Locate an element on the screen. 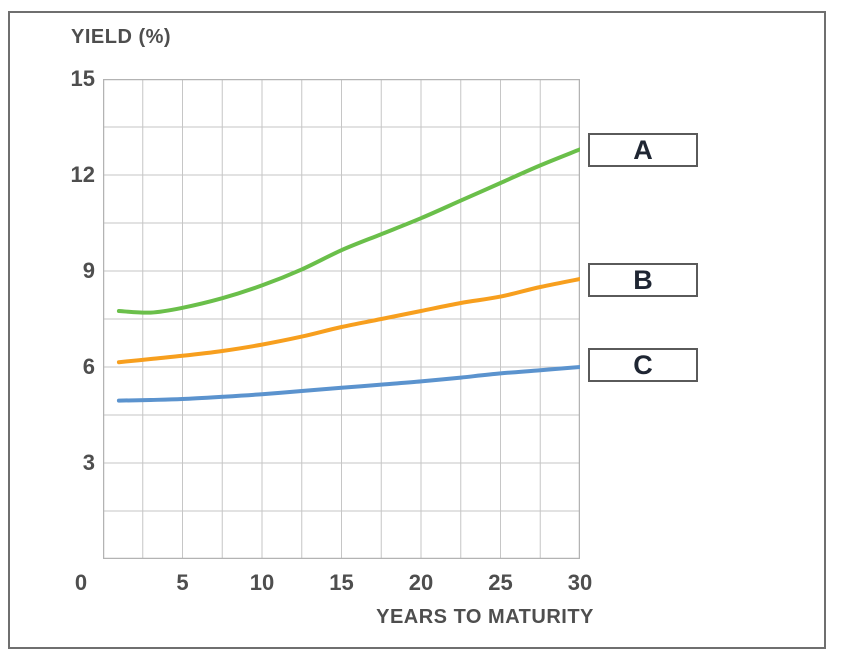 This screenshot has height=658, width=847. x-tick-label: 30 is located at coordinates (580, 582).